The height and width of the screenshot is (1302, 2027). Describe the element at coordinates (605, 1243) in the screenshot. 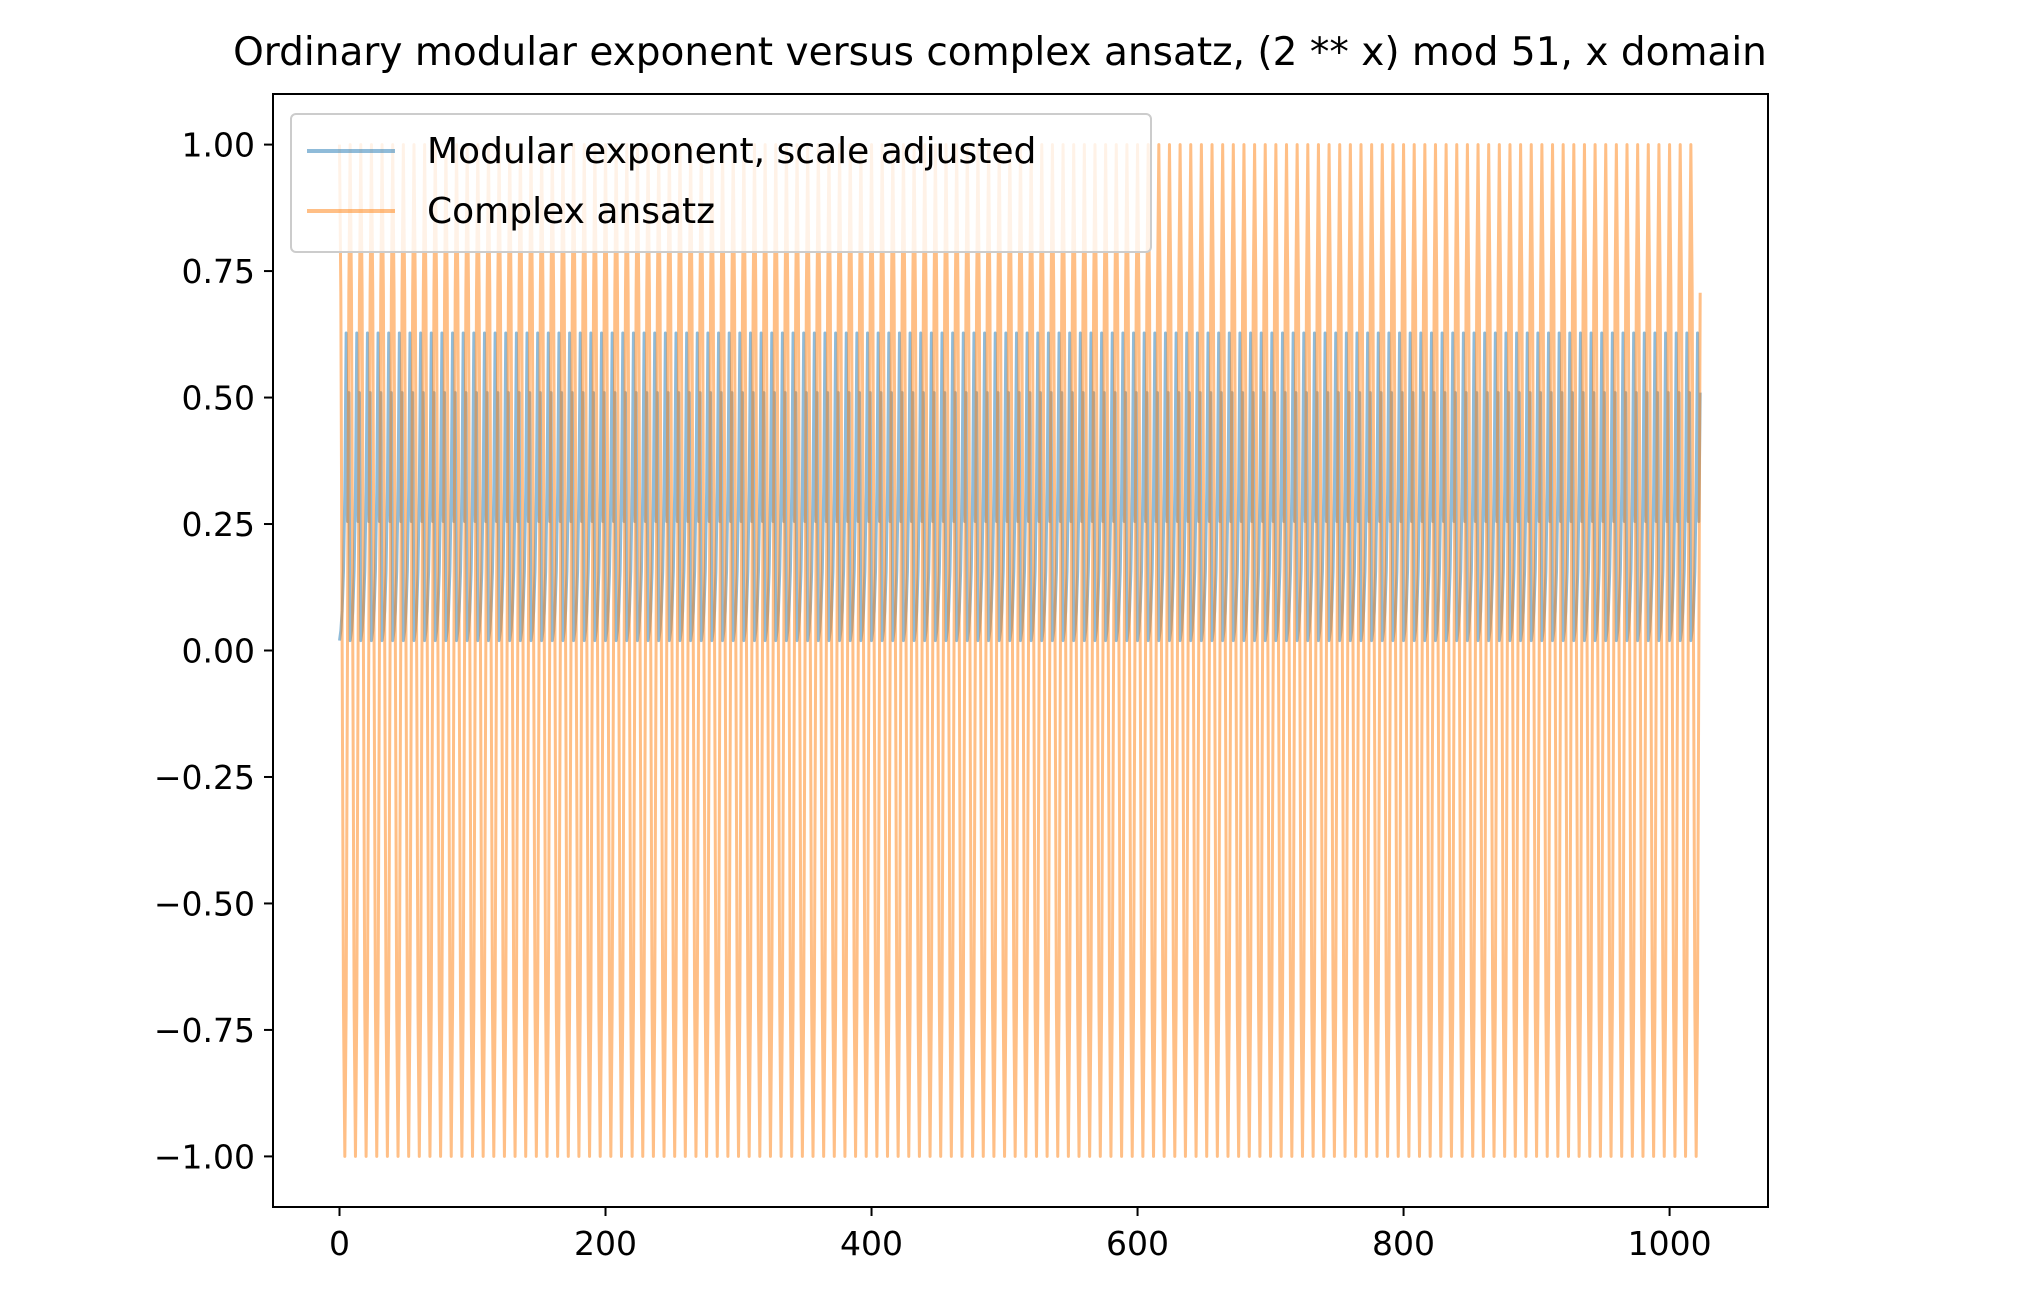

I see `x-tick-label: 200` at that location.